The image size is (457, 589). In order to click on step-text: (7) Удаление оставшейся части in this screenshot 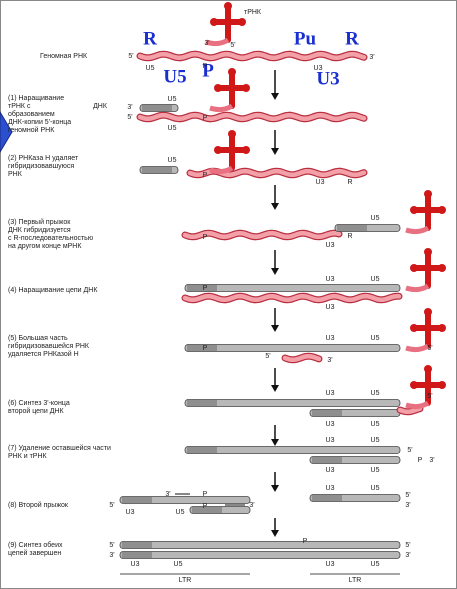, I will do `click(59, 448)`.